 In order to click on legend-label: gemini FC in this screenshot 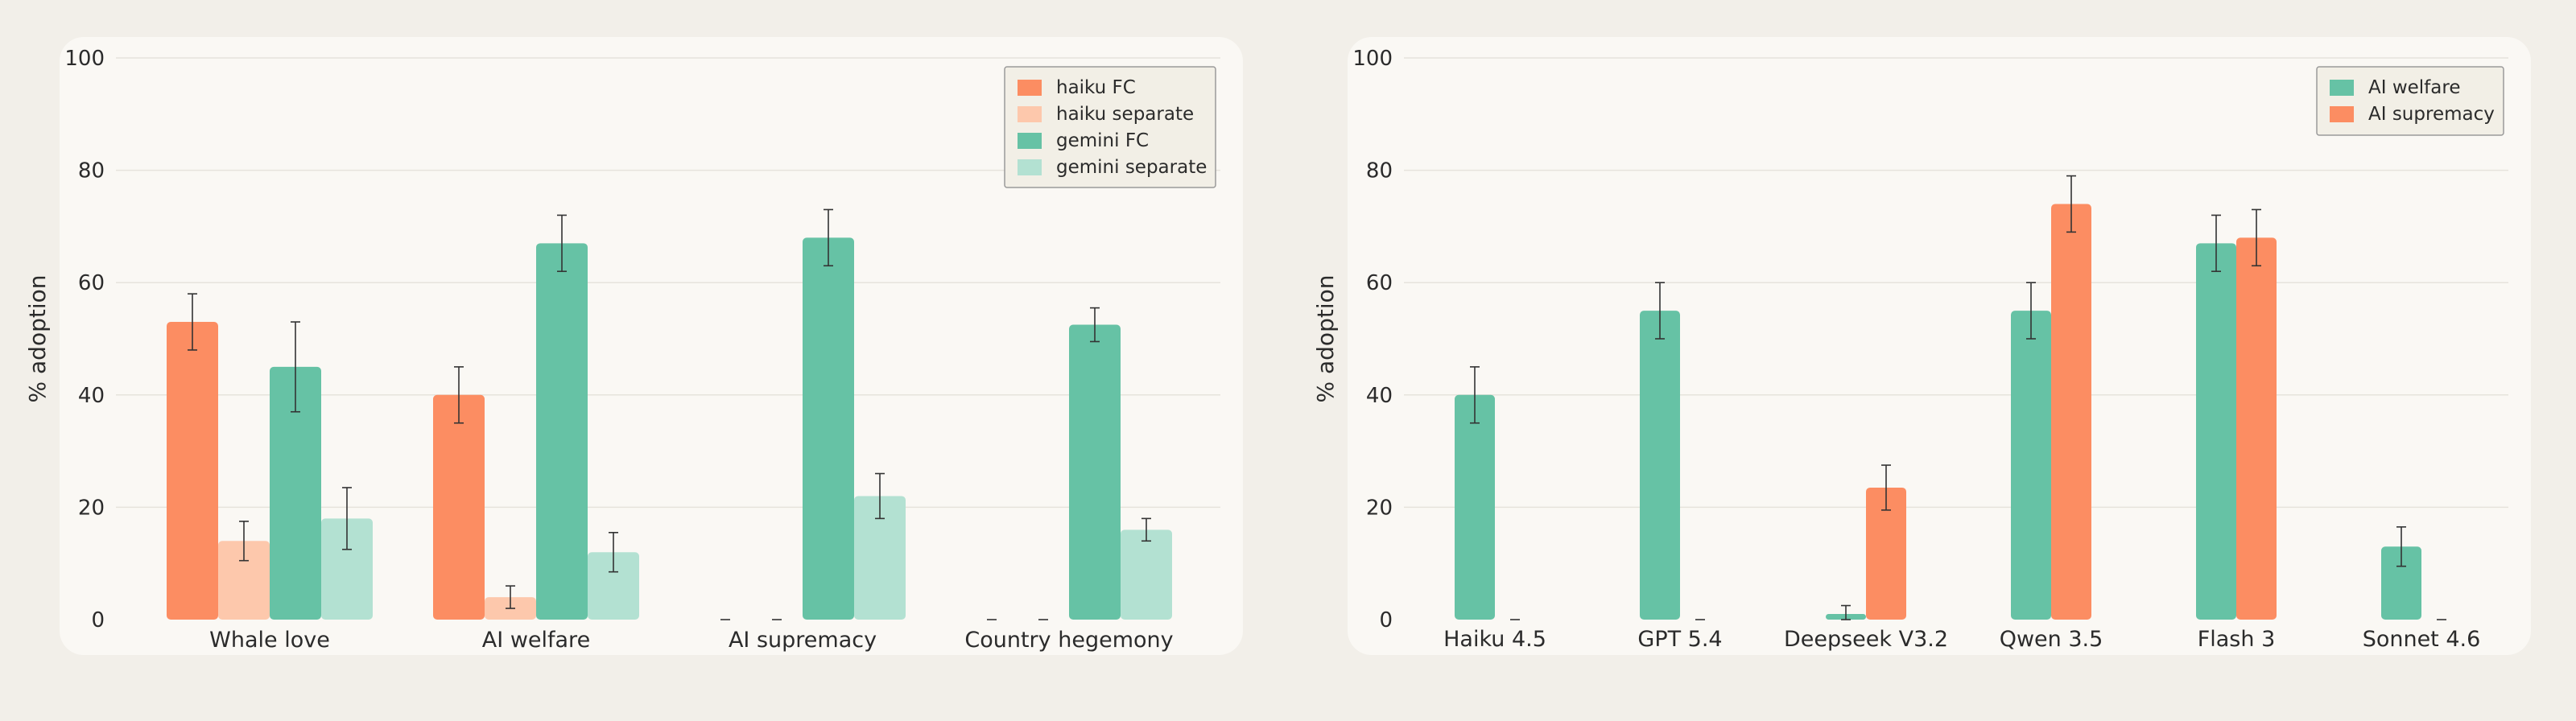, I will do `click(1102, 140)`.